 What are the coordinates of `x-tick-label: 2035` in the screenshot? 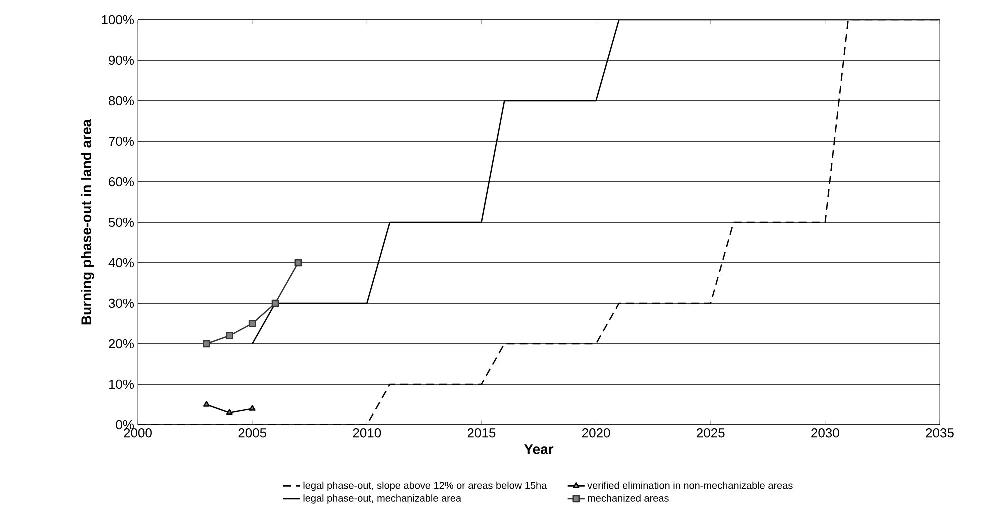 It's located at (940, 433).